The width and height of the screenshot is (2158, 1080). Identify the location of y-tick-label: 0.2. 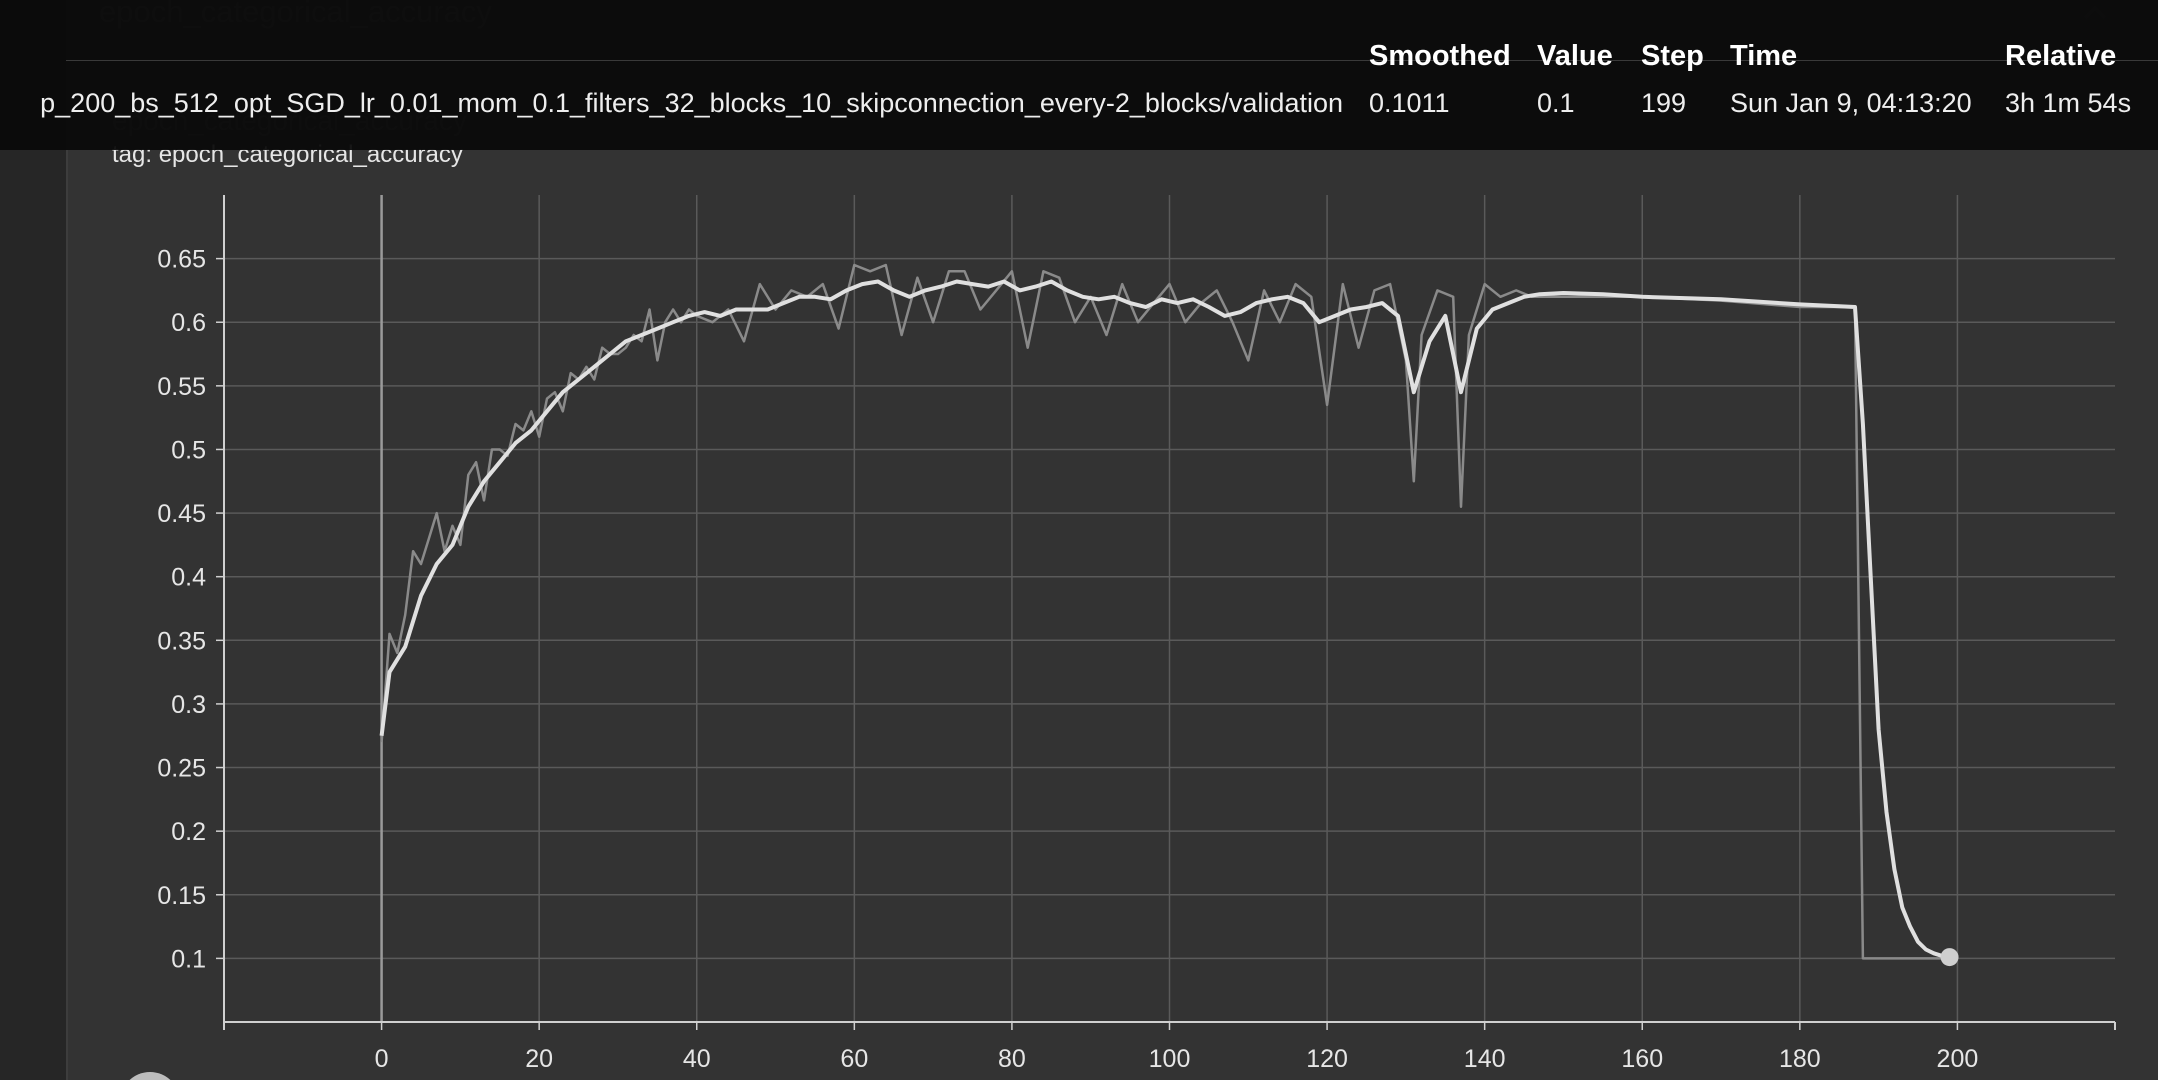
(188, 832).